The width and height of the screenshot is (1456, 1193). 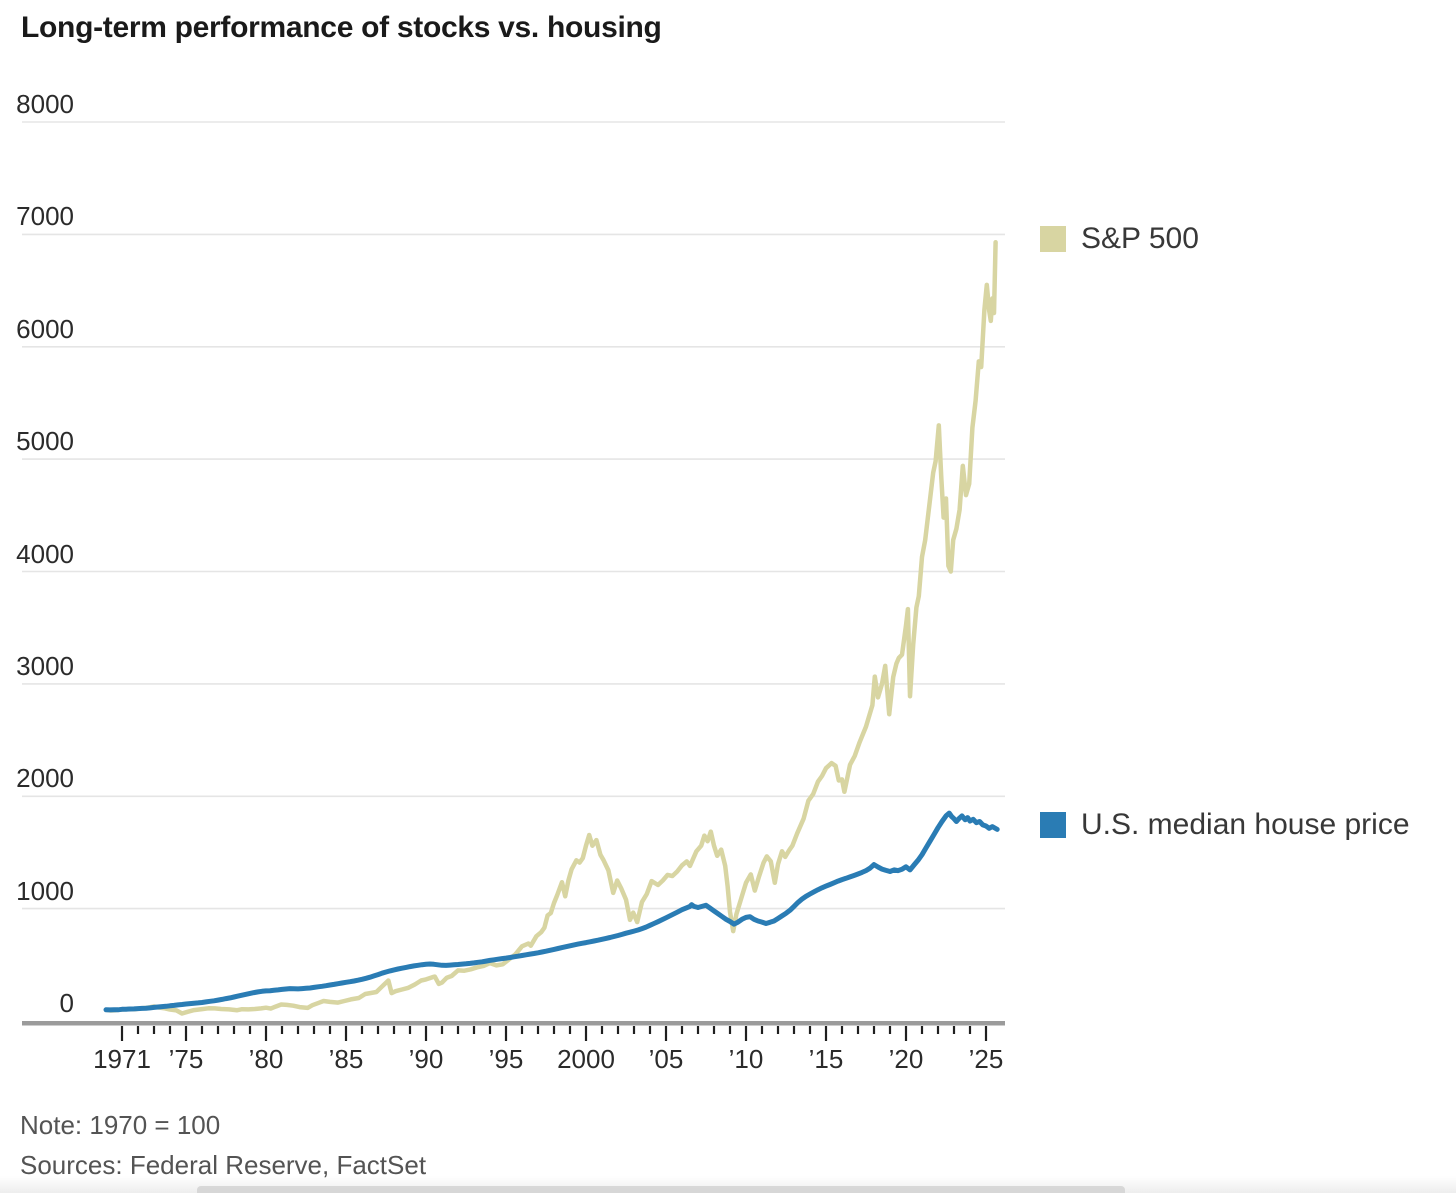 What do you see at coordinates (45, 778) in the screenshot?
I see `y-tick-label: 2000` at bounding box center [45, 778].